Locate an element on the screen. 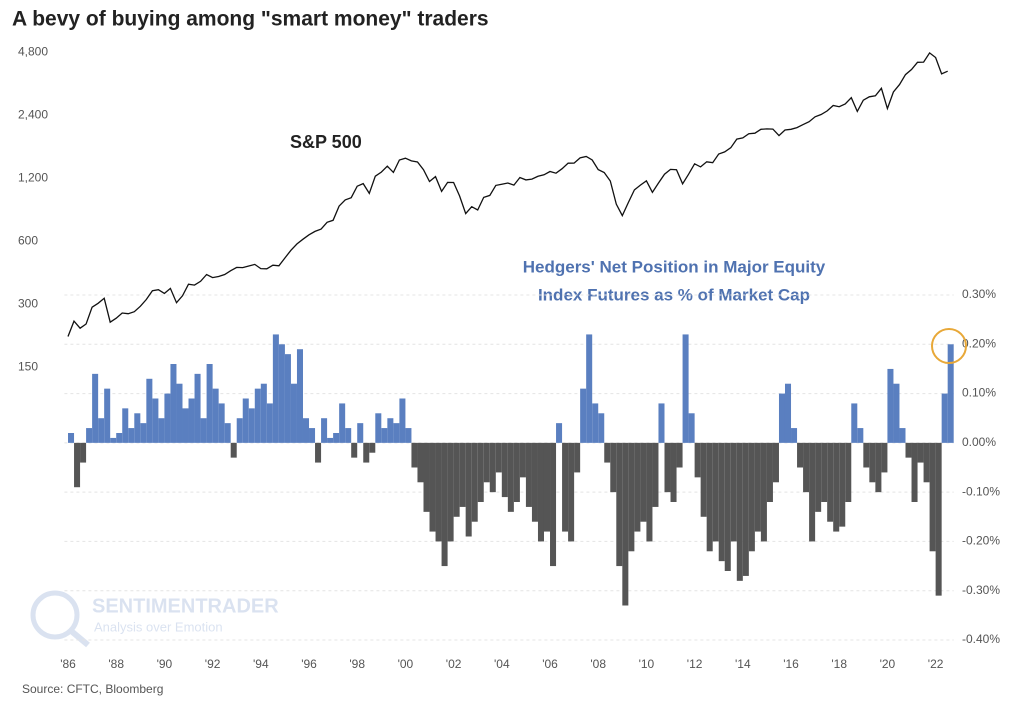 Image resolution: width=1024 pixels, height=712 pixels. highlight-circle is located at coordinates (949, 346).